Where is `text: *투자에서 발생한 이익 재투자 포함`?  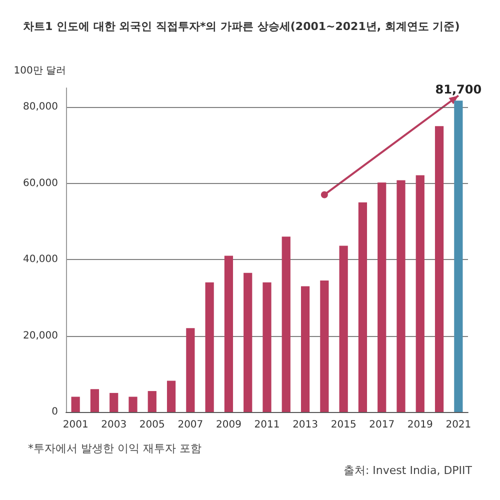
text: *투자에서 발생한 이익 재투자 포함 is located at coordinates (115, 448).